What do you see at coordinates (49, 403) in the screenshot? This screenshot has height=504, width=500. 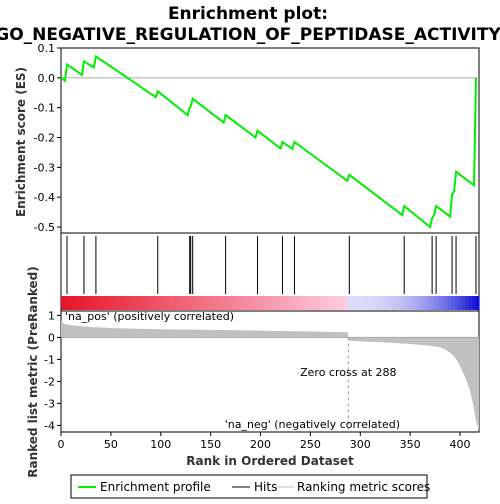 I see `metric-y-tick-label: -3` at bounding box center [49, 403].